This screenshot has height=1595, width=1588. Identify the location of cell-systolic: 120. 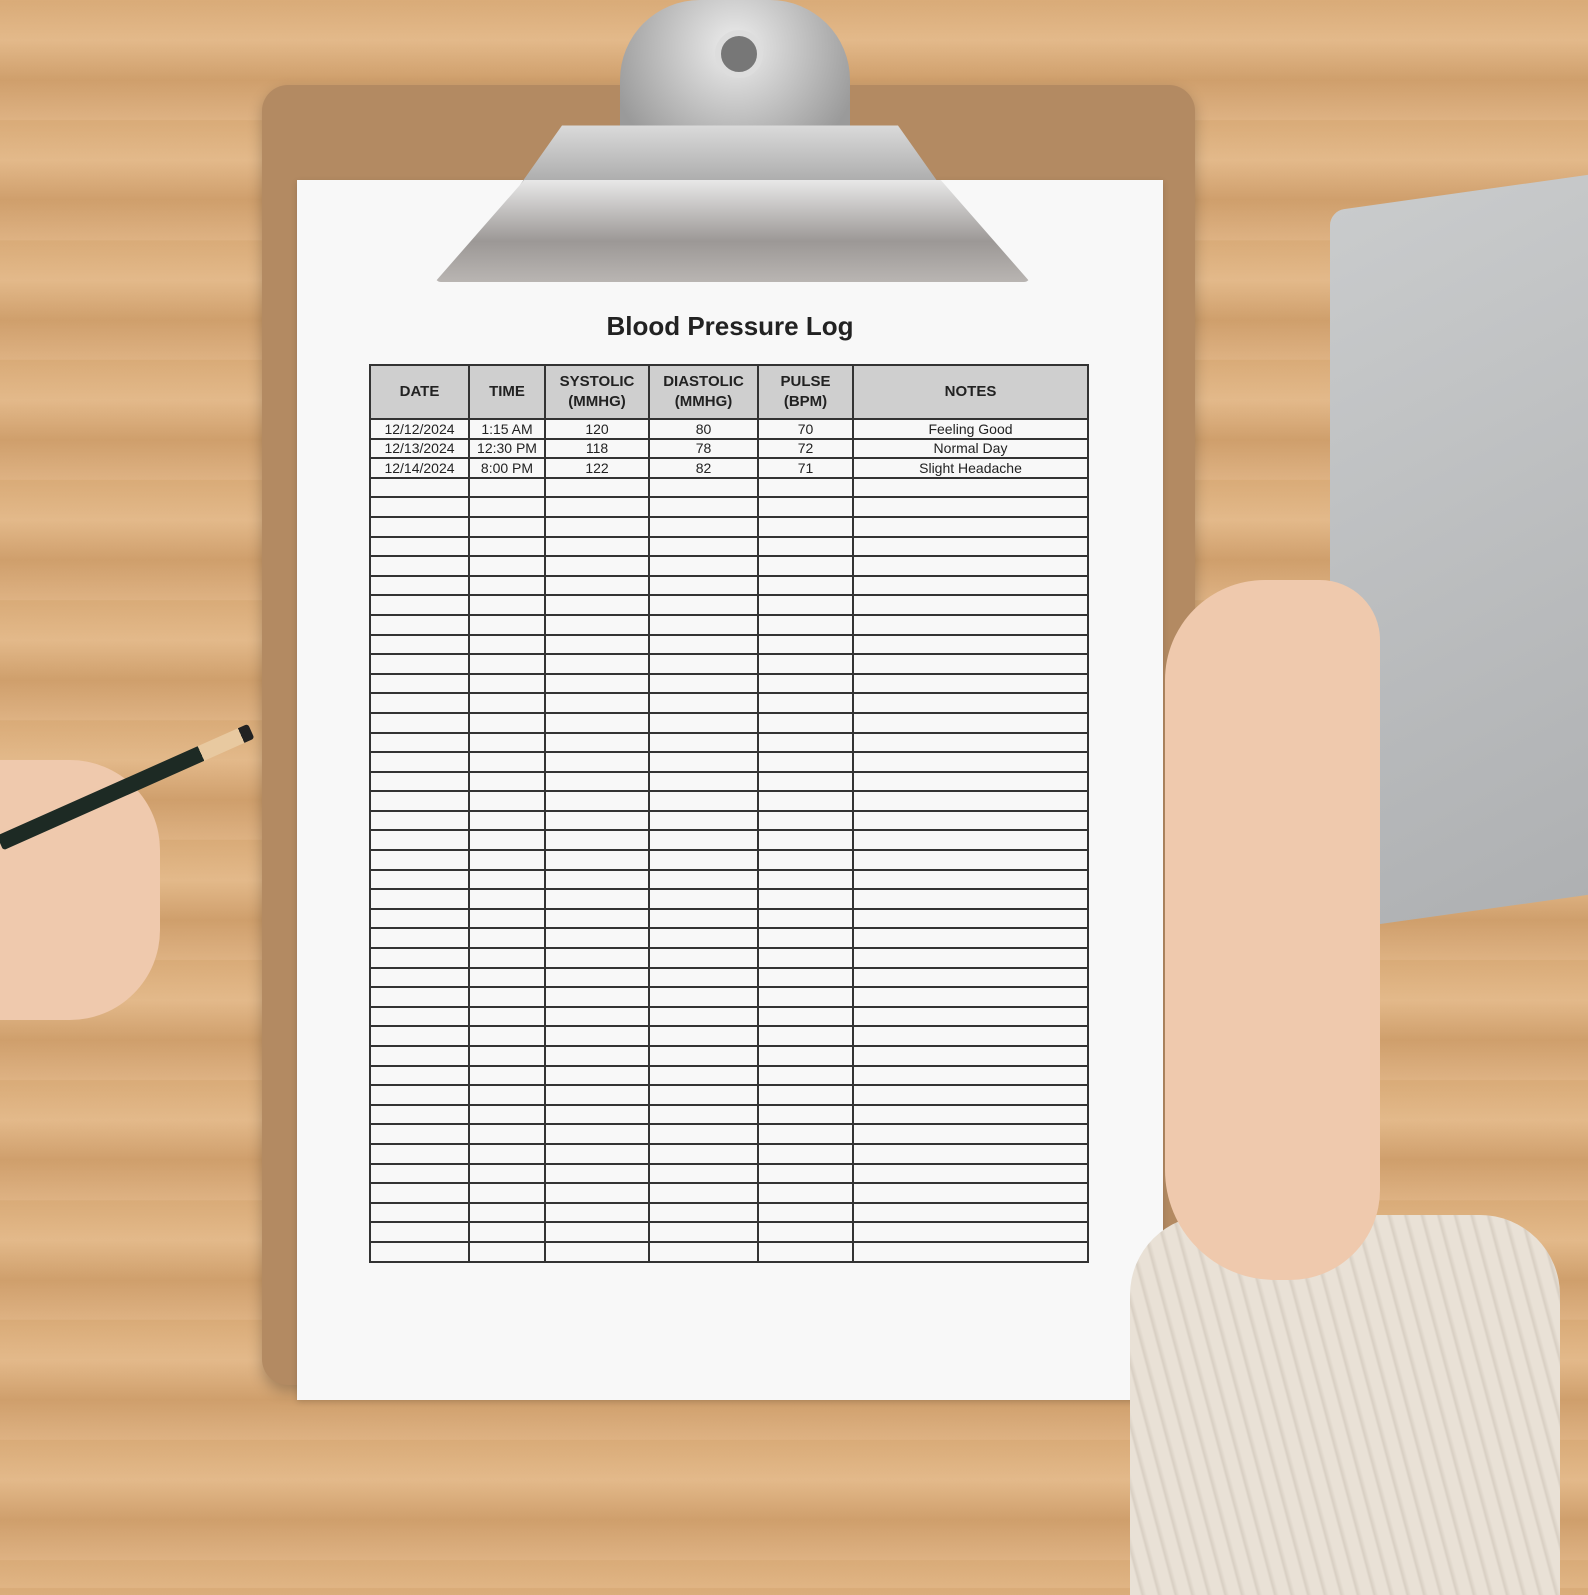
(597, 429).